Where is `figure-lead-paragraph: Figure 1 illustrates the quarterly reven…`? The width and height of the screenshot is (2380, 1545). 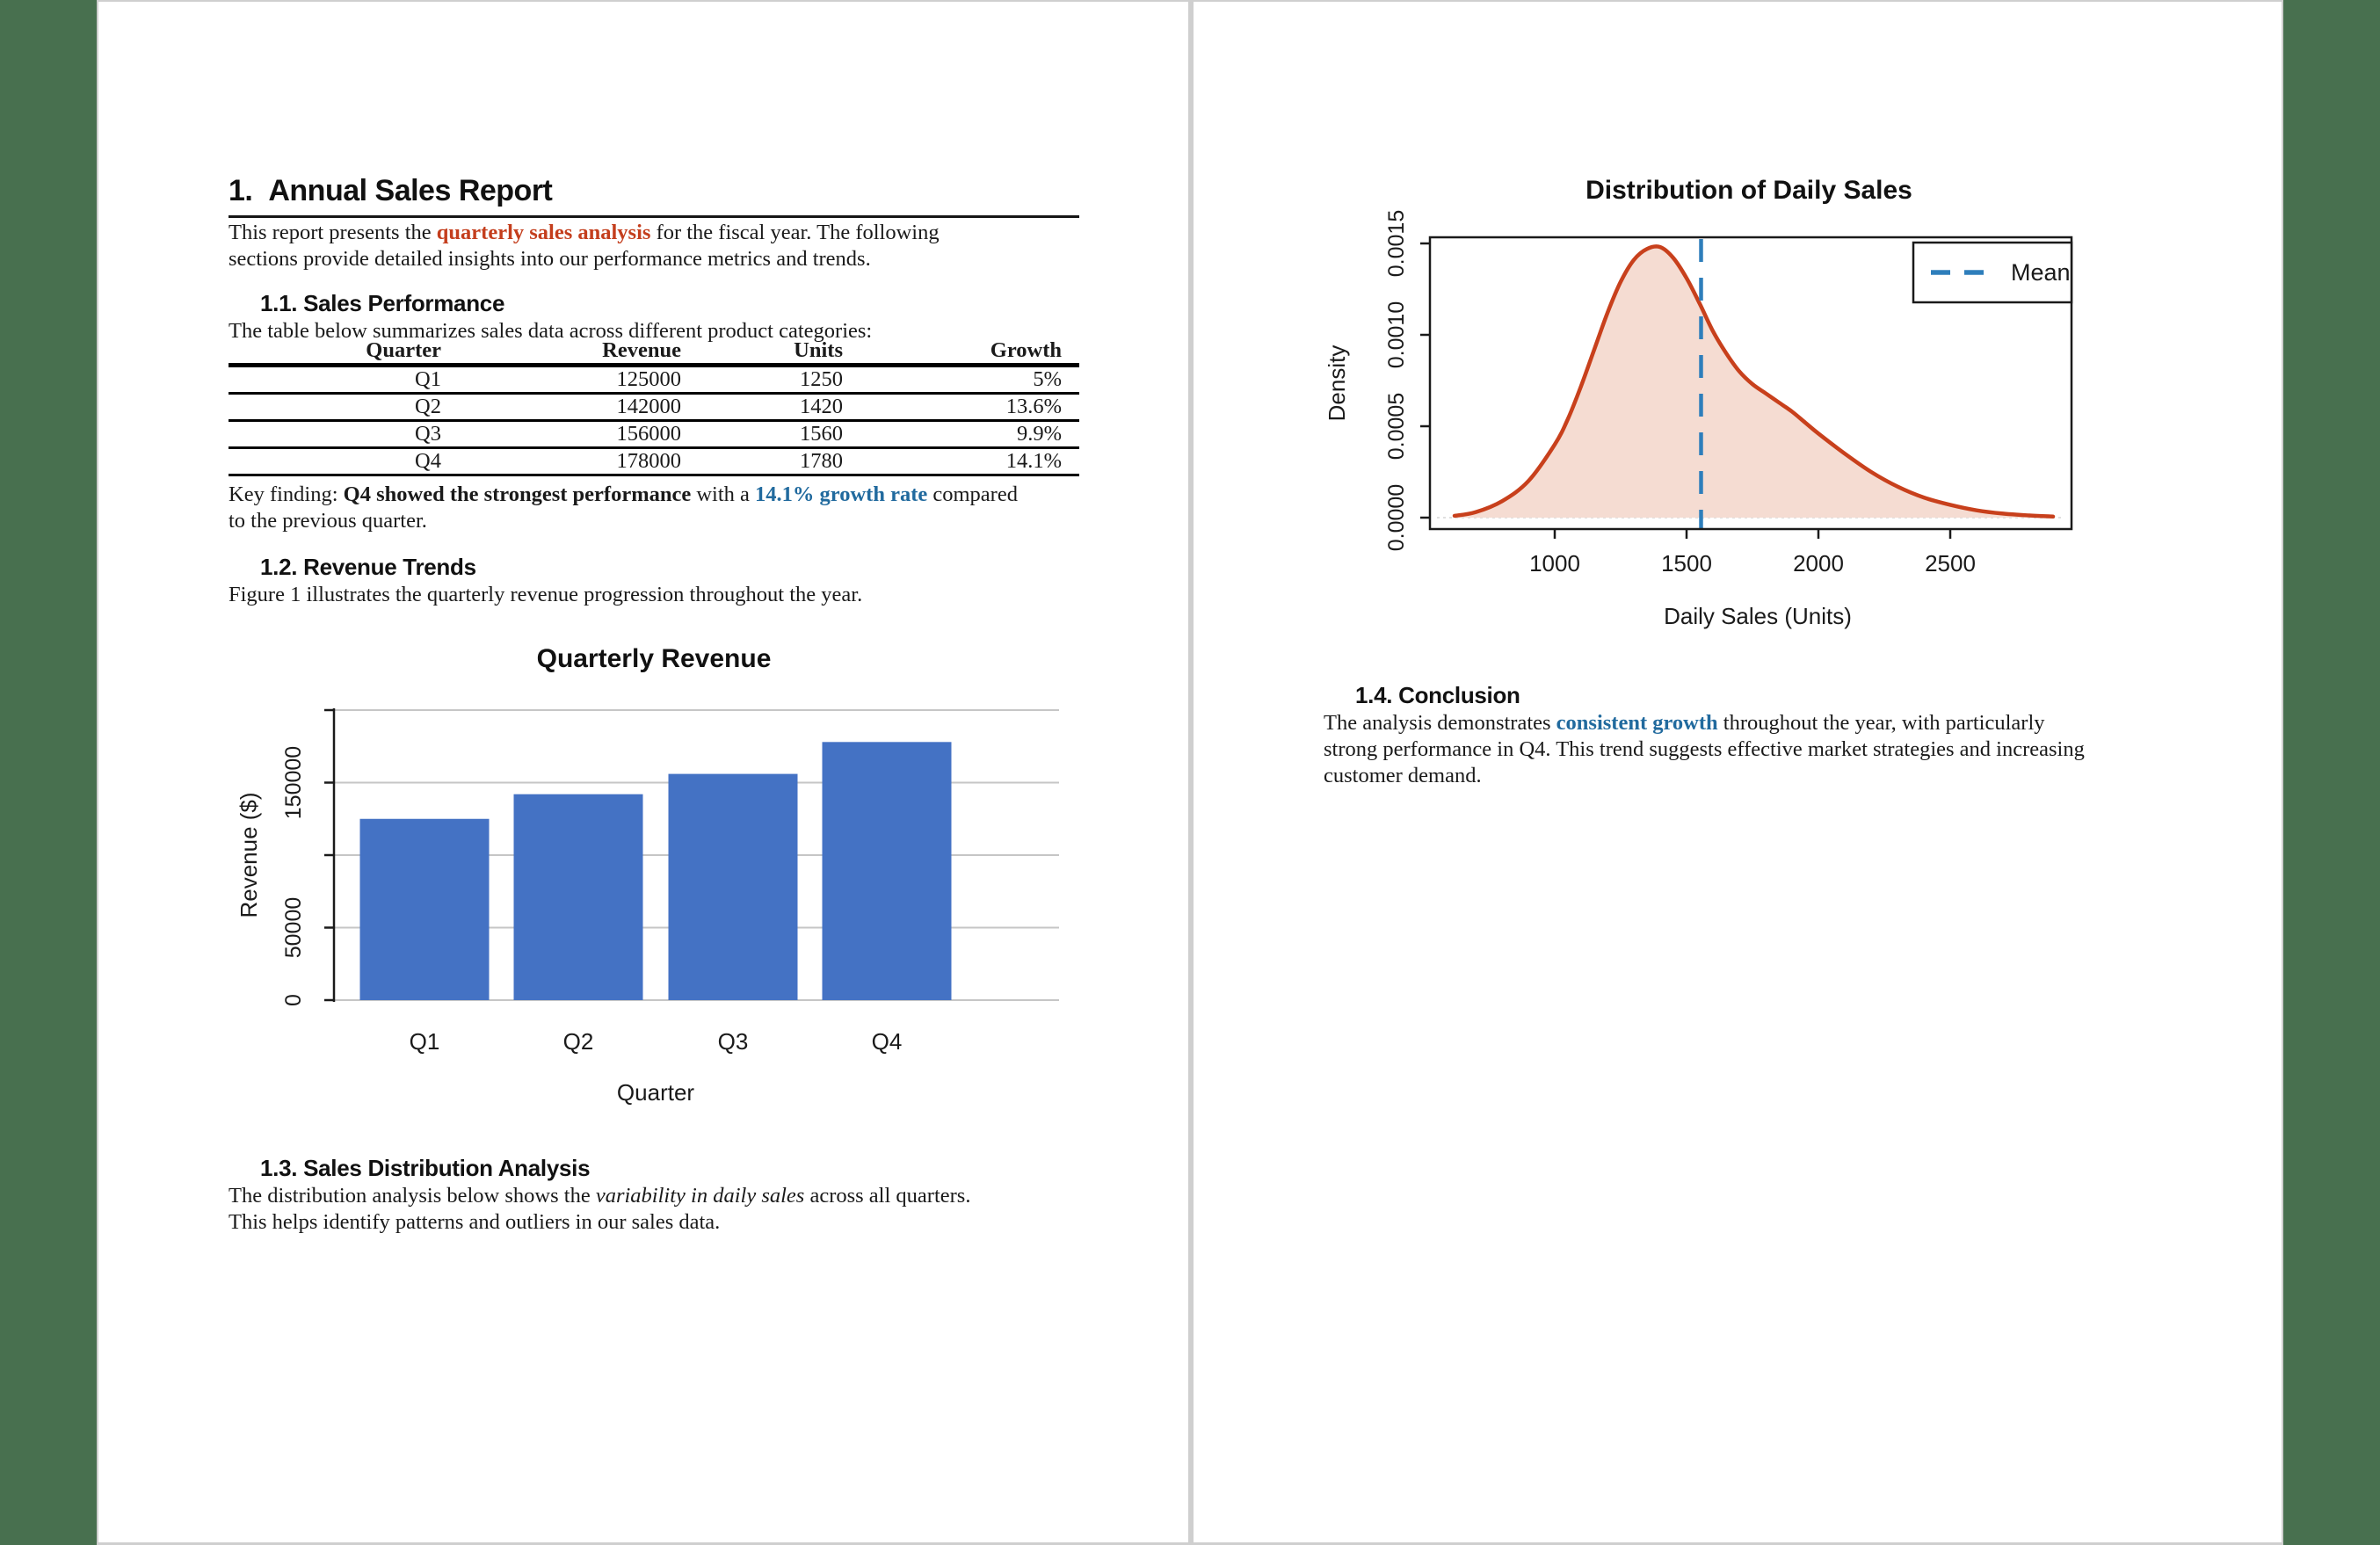 figure-lead-paragraph: Figure 1 illustrates the quarterly reven… is located at coordinates (546, 594).